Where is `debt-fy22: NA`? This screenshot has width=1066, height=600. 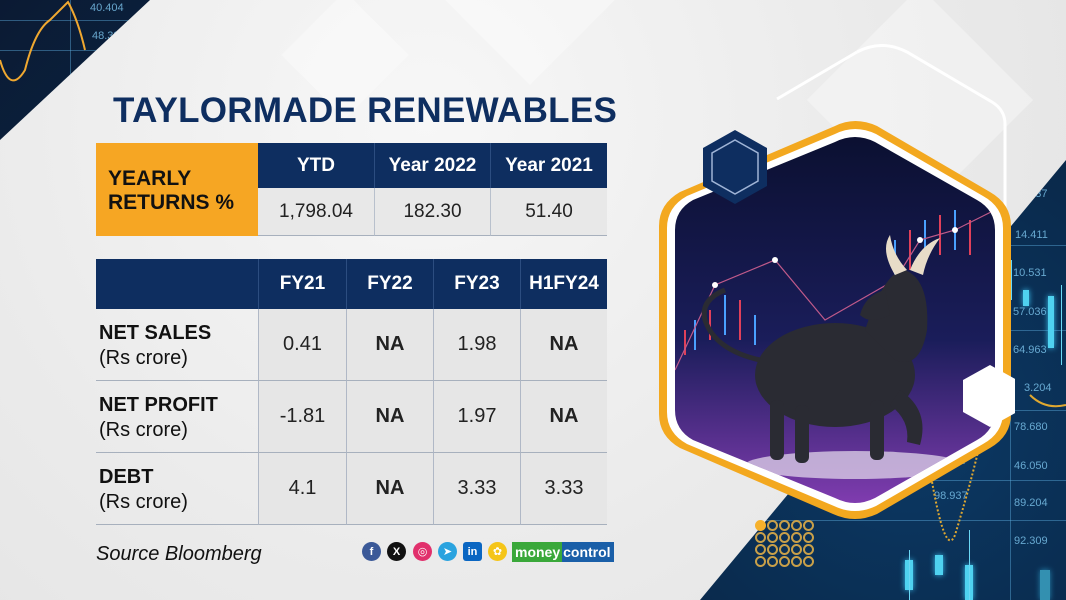
debt-fy22: NA is located at coordinates (389, 489).